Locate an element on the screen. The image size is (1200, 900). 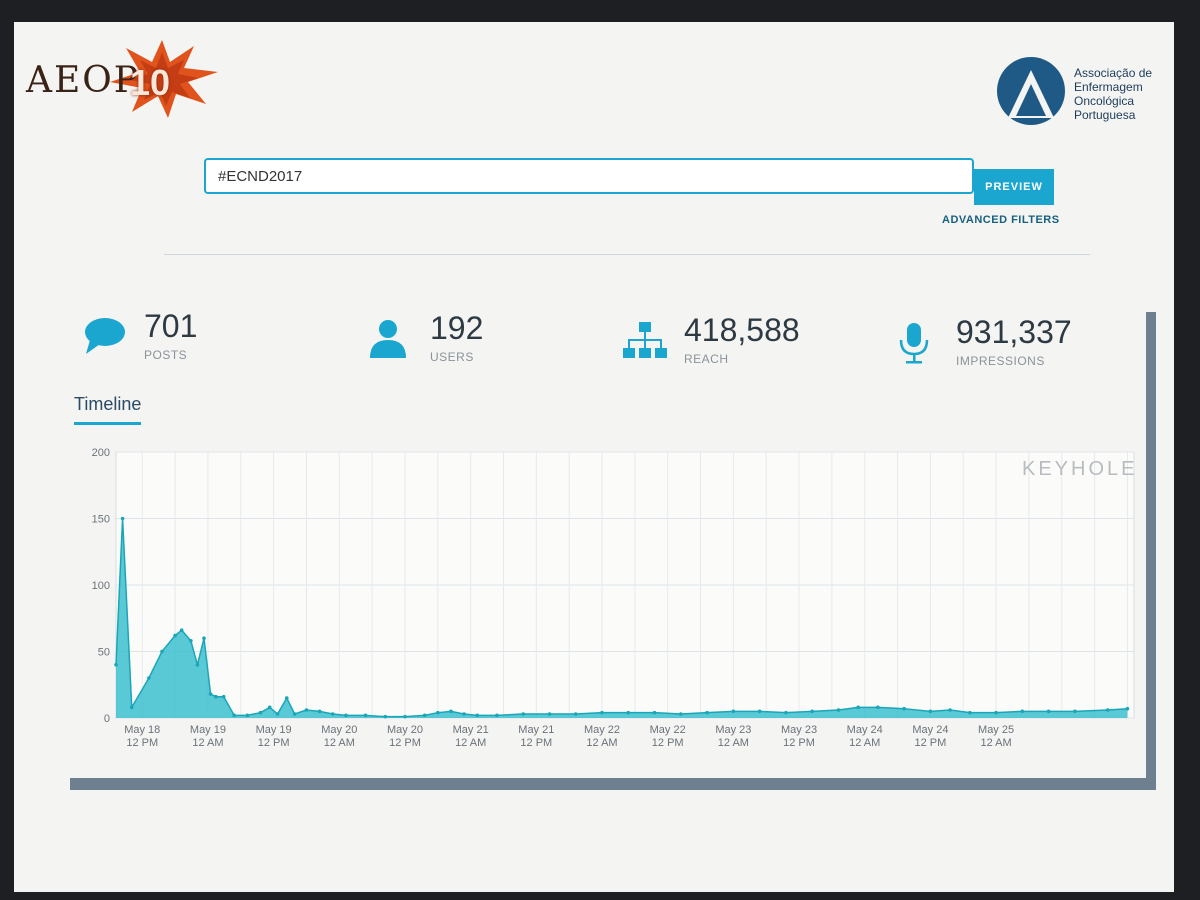
keyhole-watermark: KEYHOLE is located at coordinates (1080, 469).